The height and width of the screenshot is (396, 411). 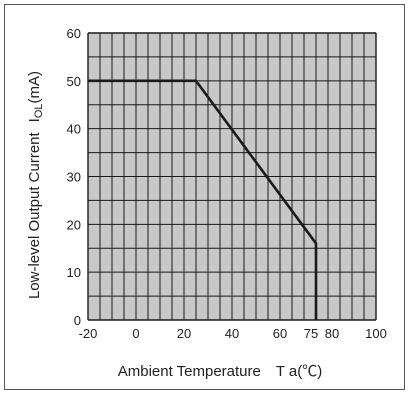 I want to click on y-axis-label-main: Low-level Output Current, so click(x=34, y=215).